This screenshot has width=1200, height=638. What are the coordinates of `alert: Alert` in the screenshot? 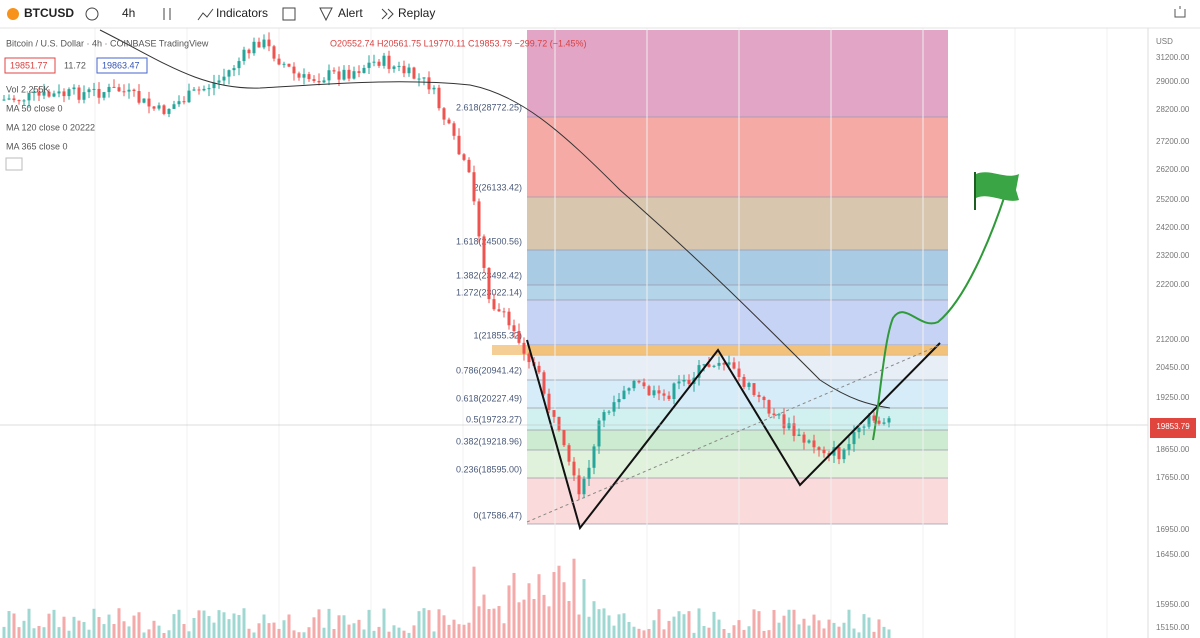 It's located at (350, 13).